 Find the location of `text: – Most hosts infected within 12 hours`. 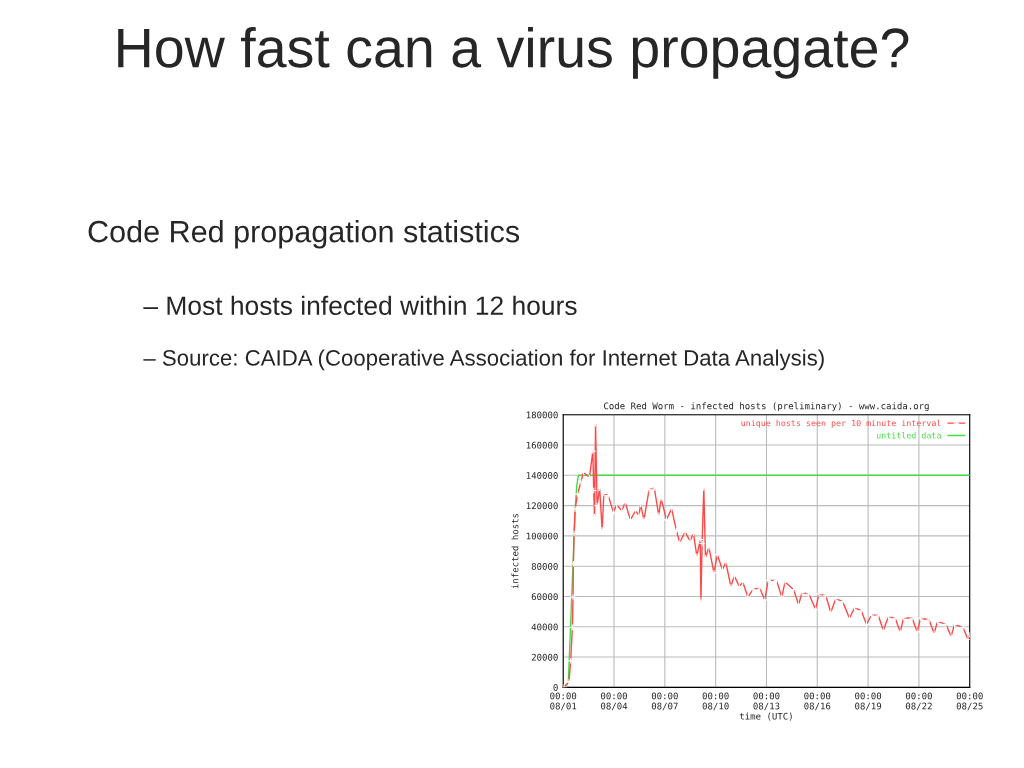

text: – Most hosts infected within 12 hours is located at coordinates (360, 305).